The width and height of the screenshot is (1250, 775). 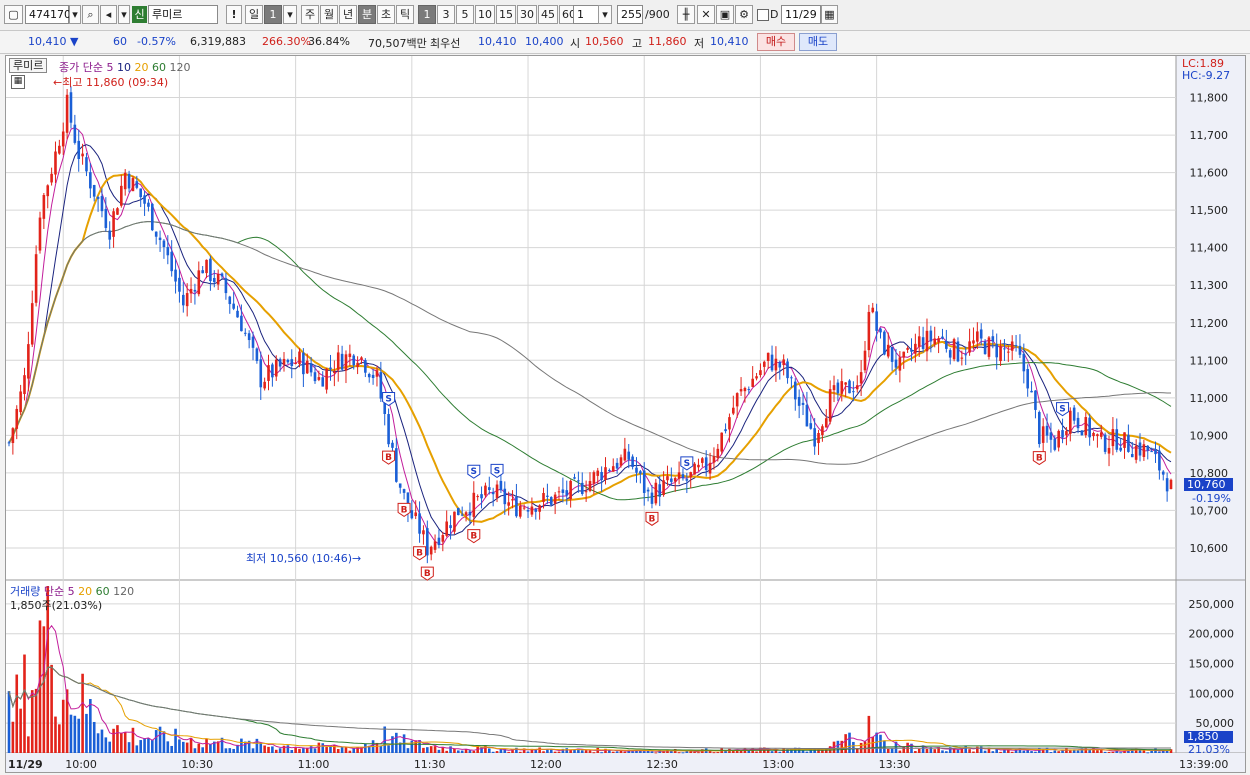 I want to click on period-day-button: 일, so click(x=254, y=14).